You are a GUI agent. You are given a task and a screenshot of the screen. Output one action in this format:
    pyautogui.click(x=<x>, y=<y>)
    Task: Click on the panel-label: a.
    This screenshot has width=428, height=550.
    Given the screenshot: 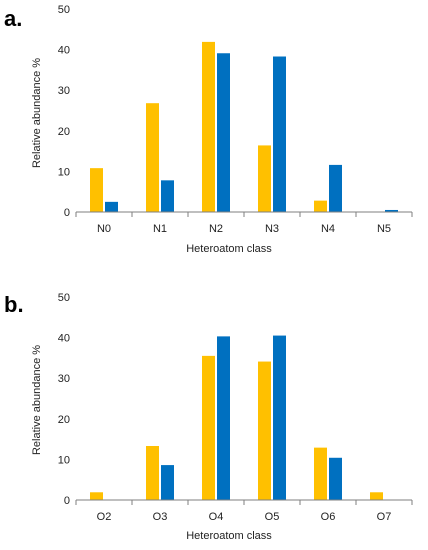 What is the action you would take?
    pyautogui.click(x=13, y=18)
    